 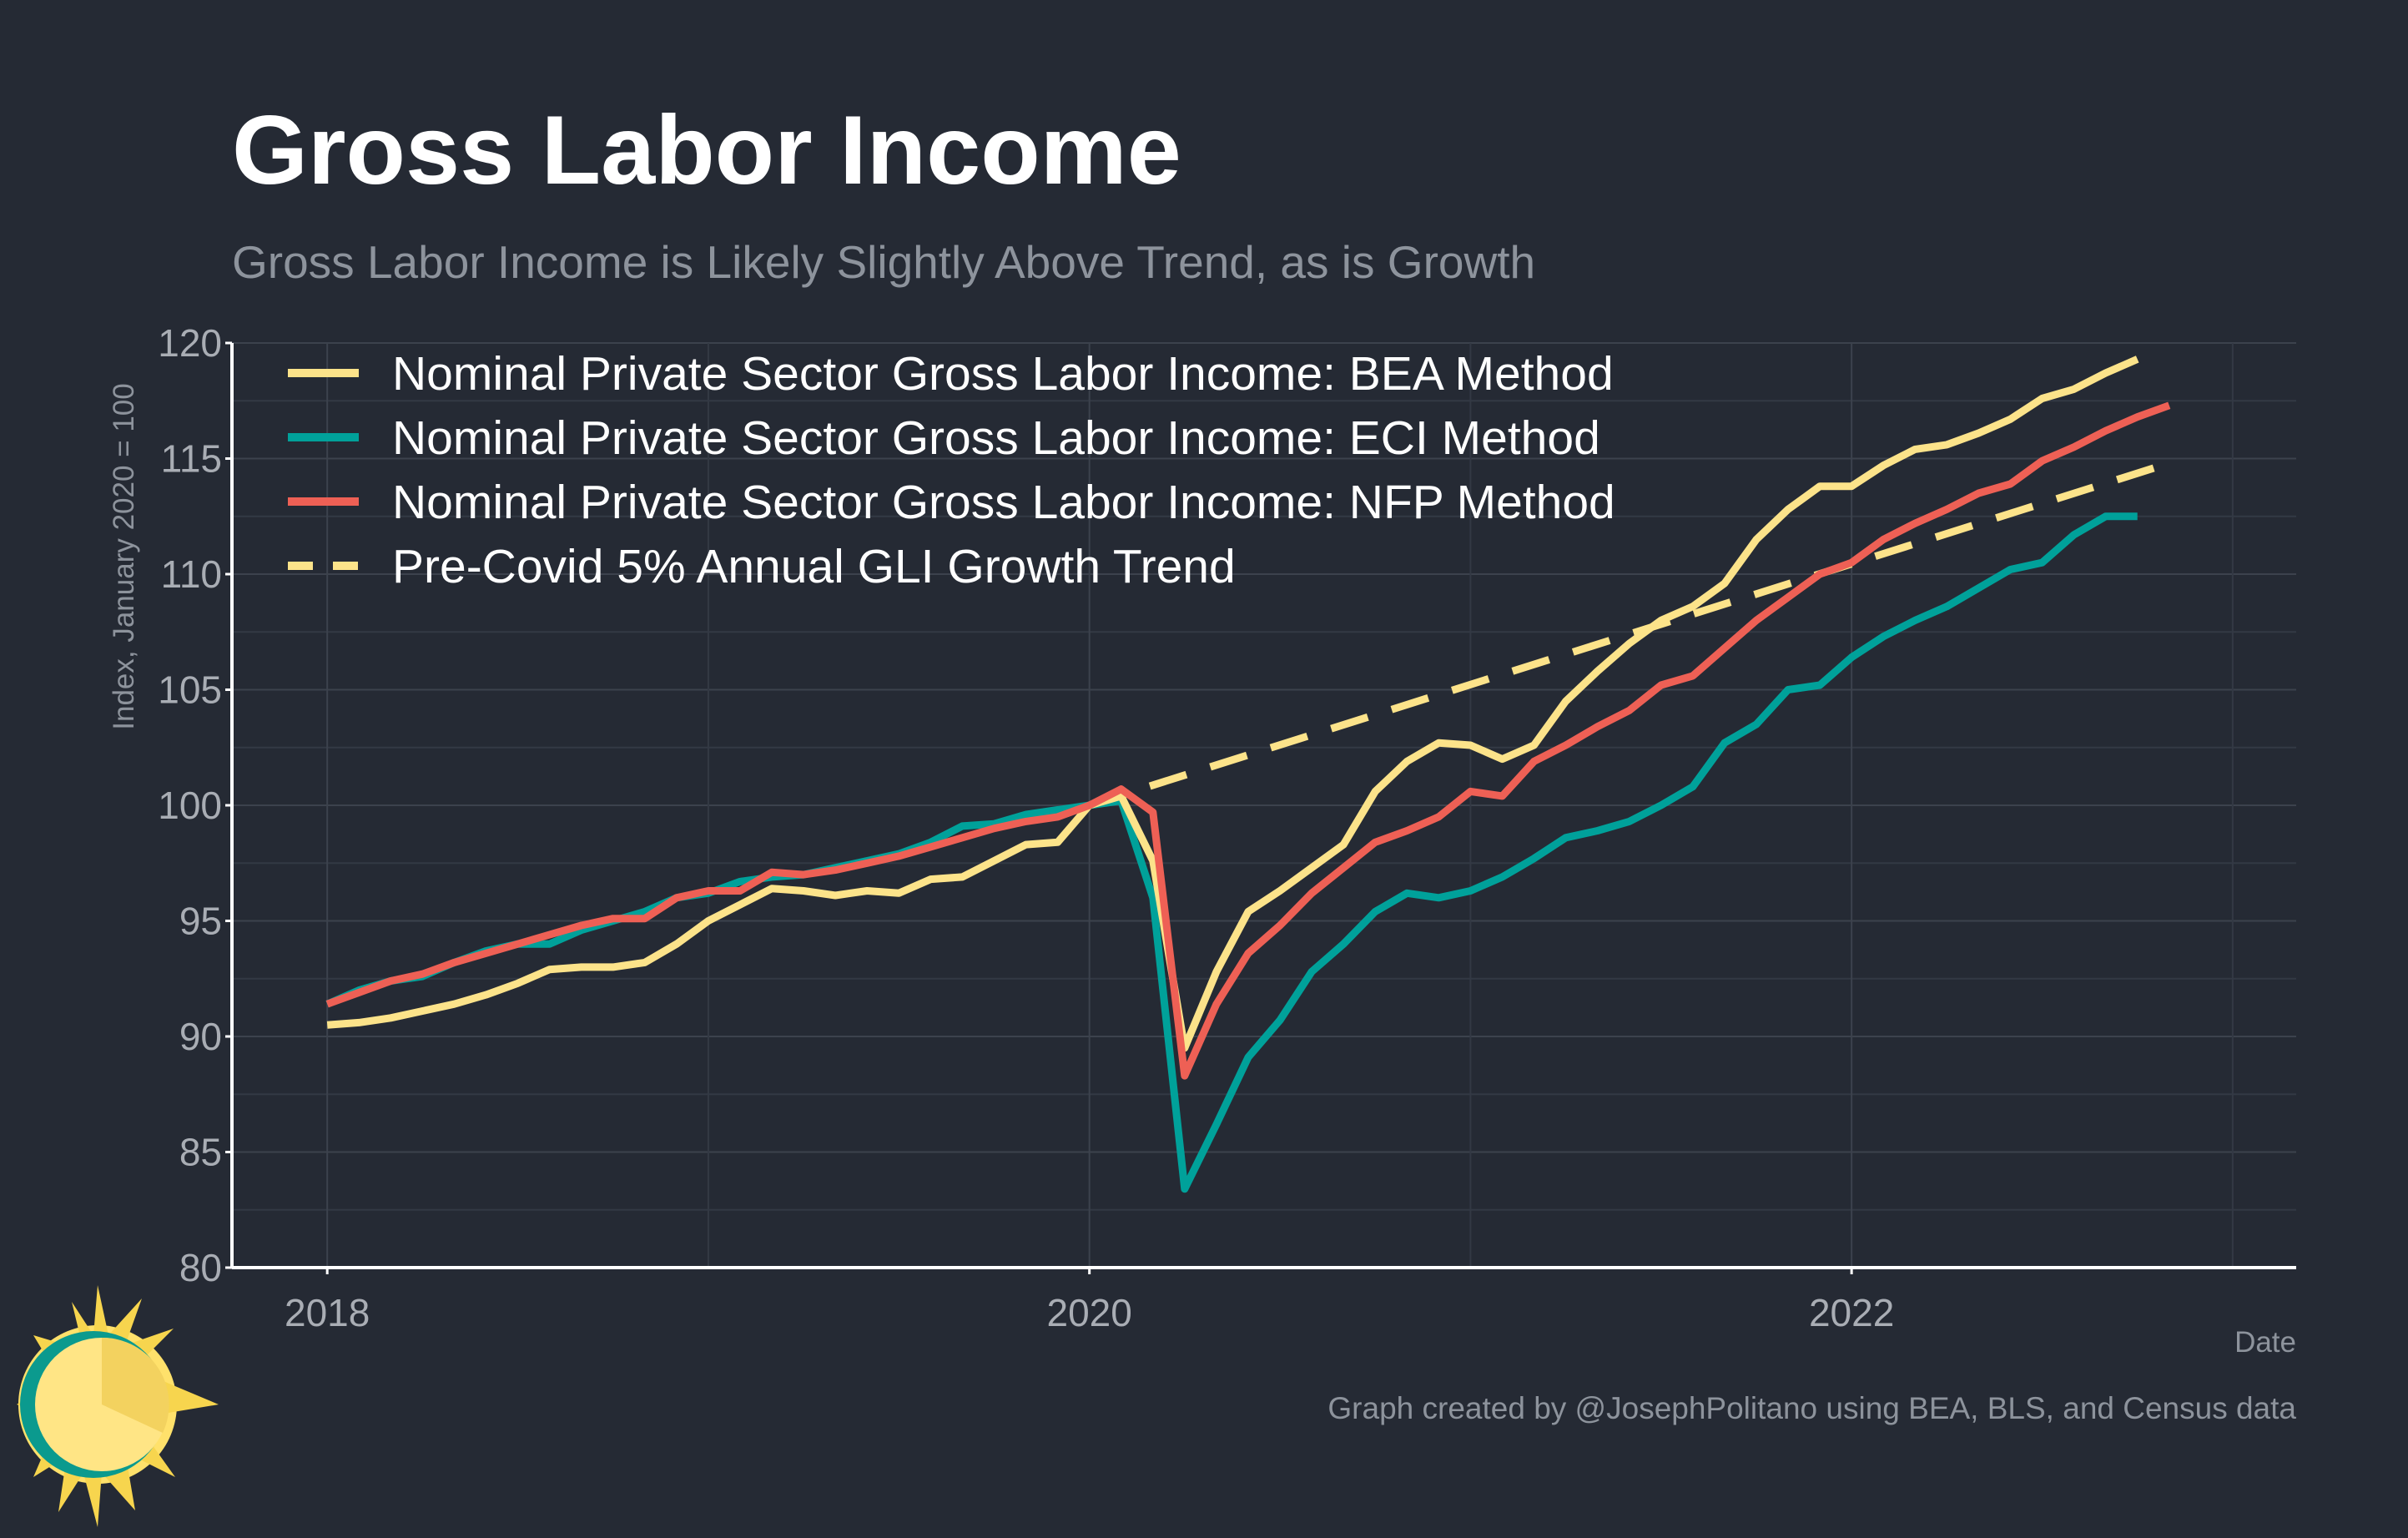 I want to click on x-axis-title: Date, so click(x=2265, y=1342).